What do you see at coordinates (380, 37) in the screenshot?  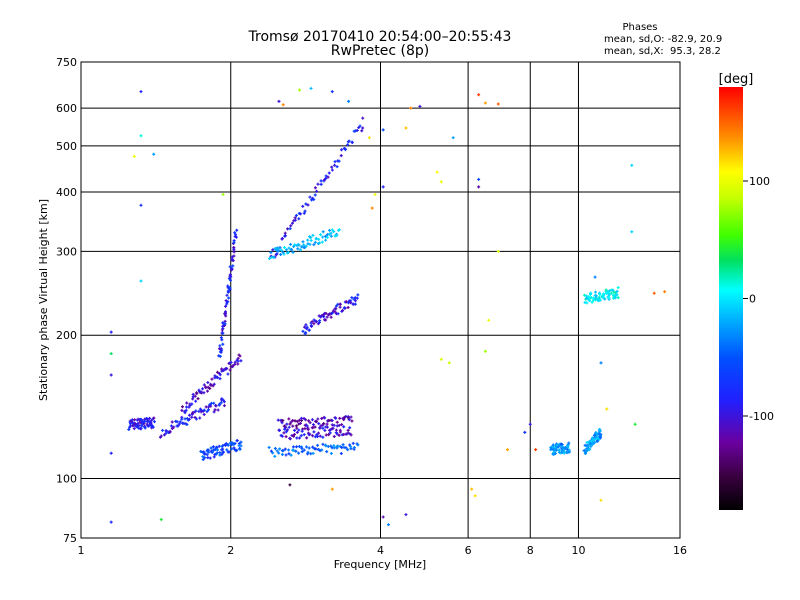 I see `chart-title: Tromsø 20170410 20:54:00–20:55:43` at bounding box center [380, 37].